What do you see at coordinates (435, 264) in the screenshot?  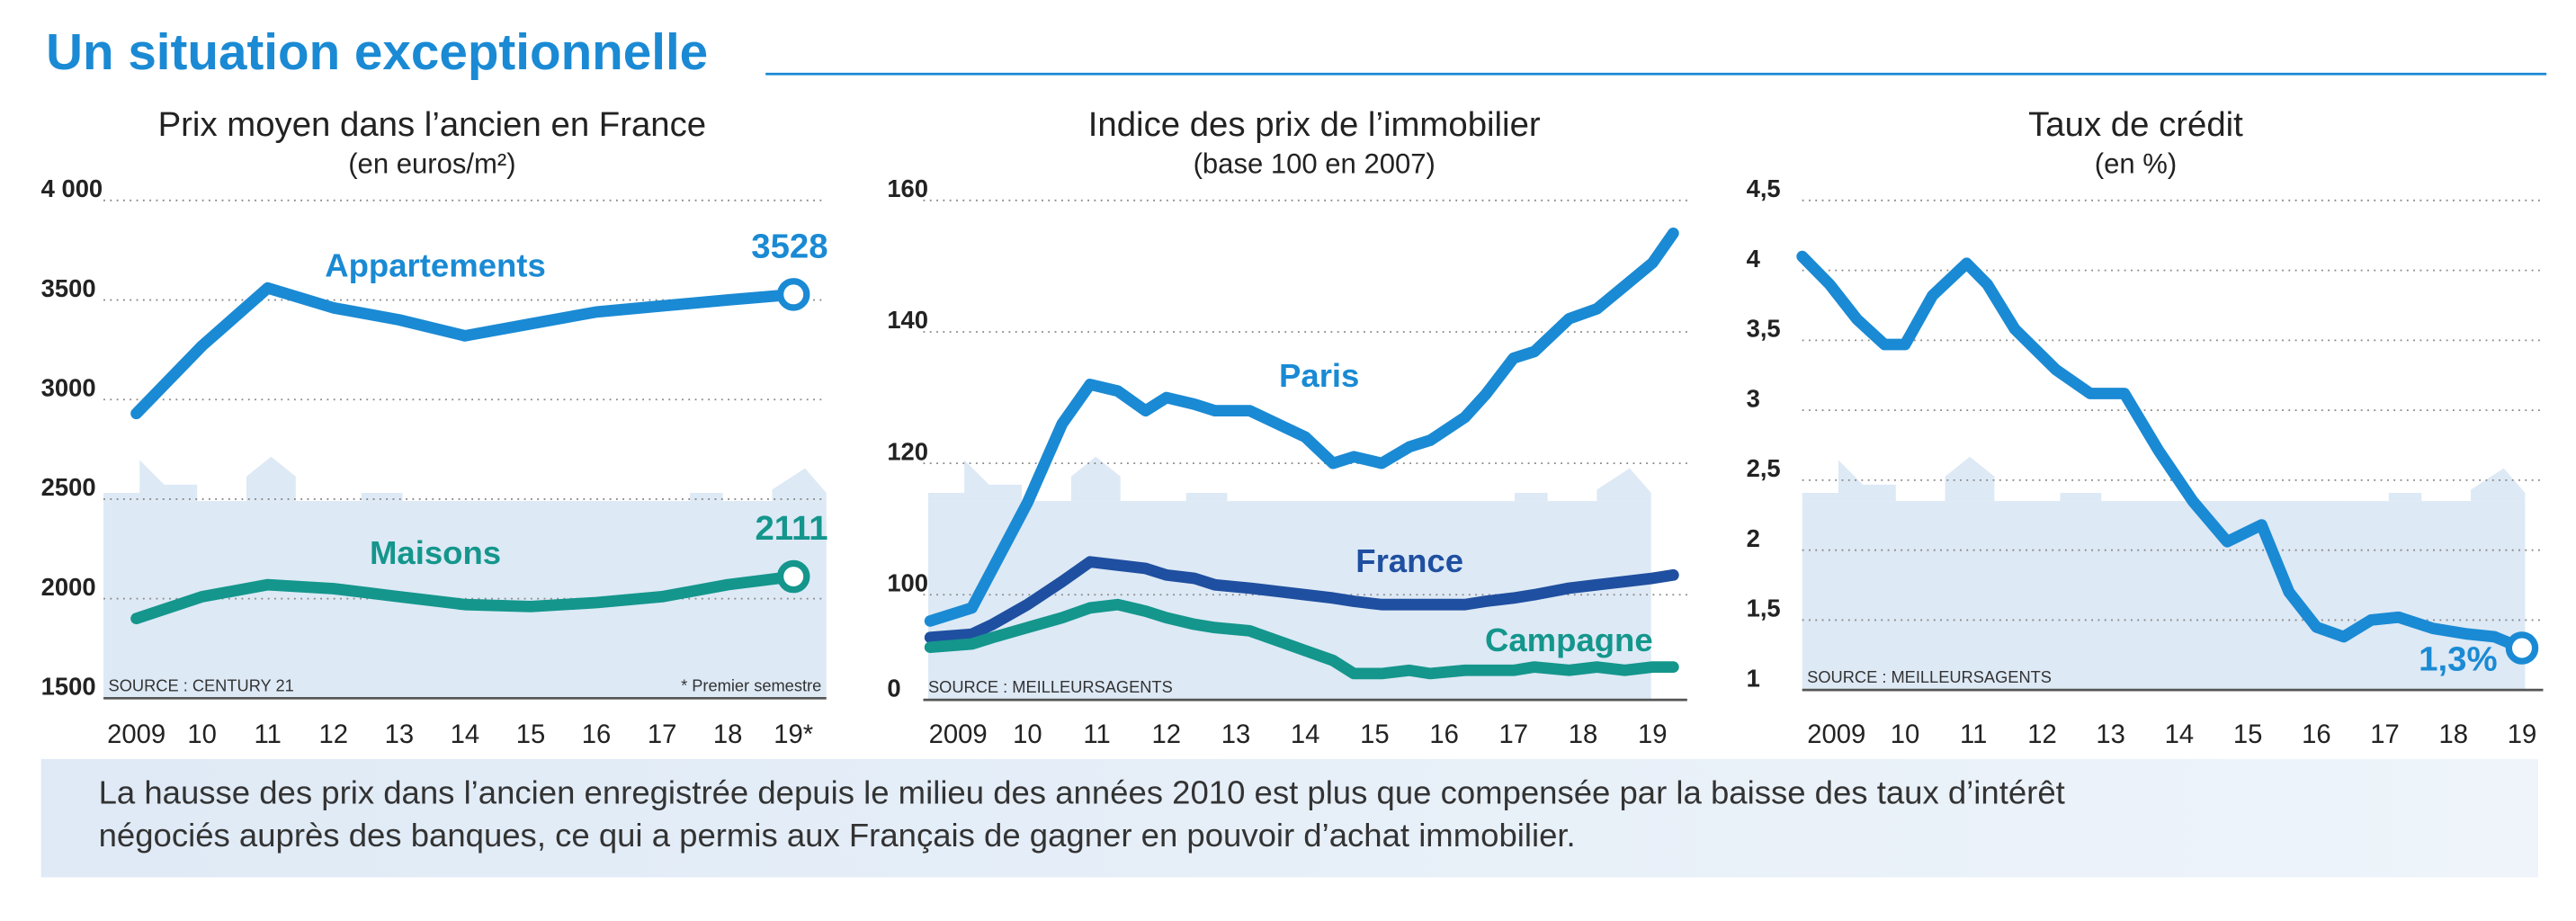 I see `series-name: Appartements` at bounding box center [435, 264].